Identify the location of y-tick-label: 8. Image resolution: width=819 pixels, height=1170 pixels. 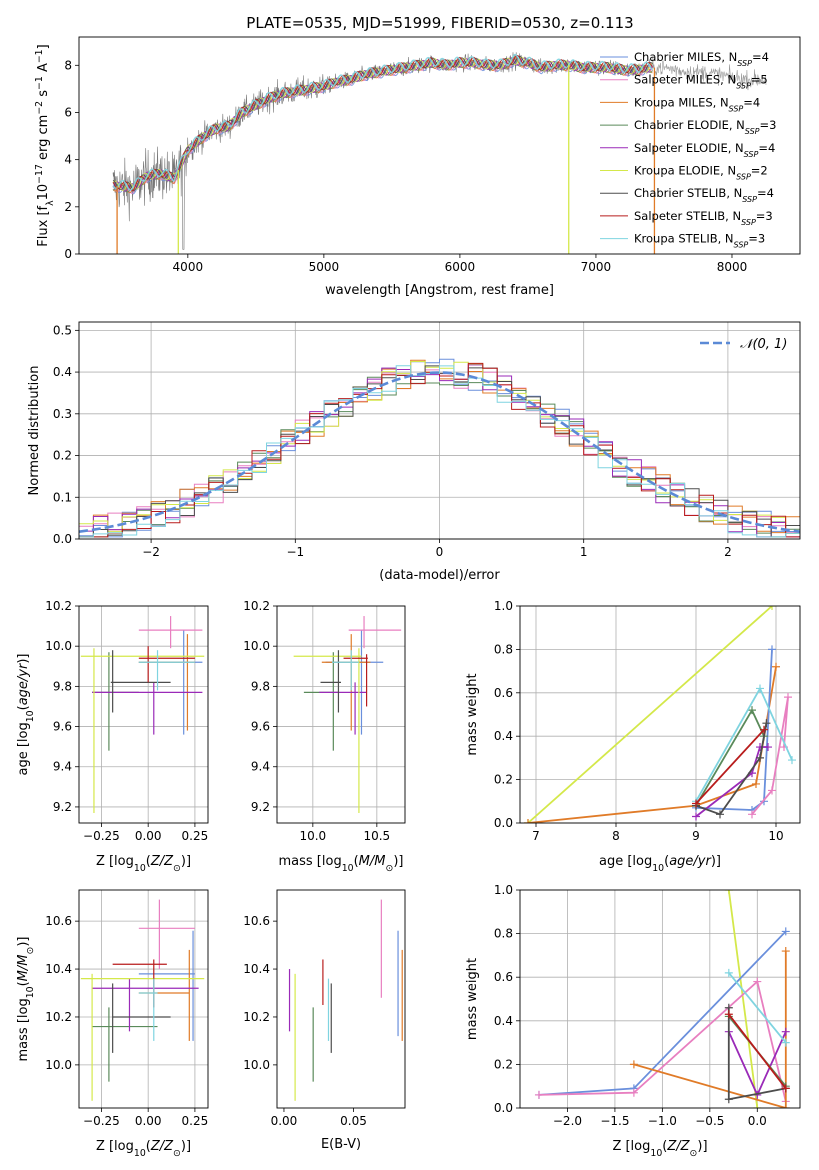
(68, 65).